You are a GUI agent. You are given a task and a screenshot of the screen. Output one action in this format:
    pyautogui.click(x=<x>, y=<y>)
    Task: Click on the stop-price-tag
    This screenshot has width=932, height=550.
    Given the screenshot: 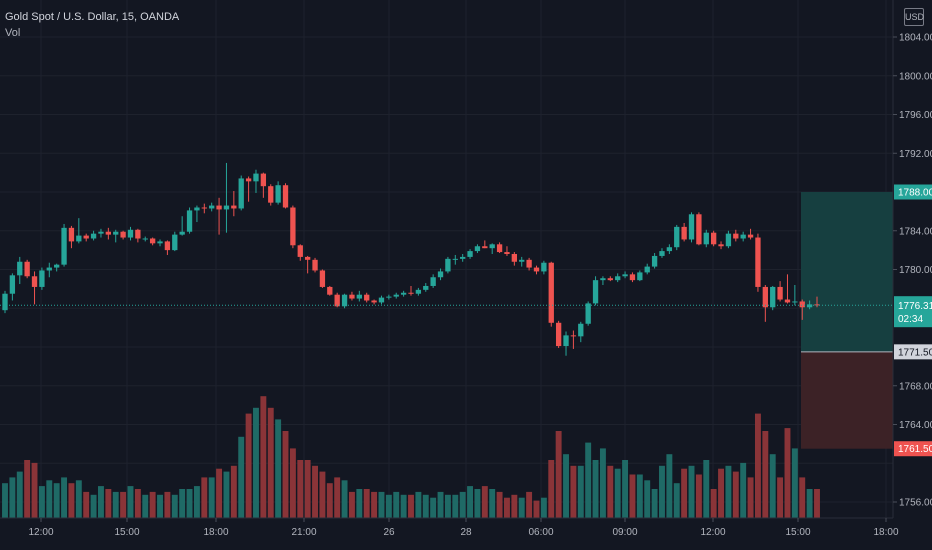 What is the action you would take?
    pyautogui.click(x=913, y=449)
    